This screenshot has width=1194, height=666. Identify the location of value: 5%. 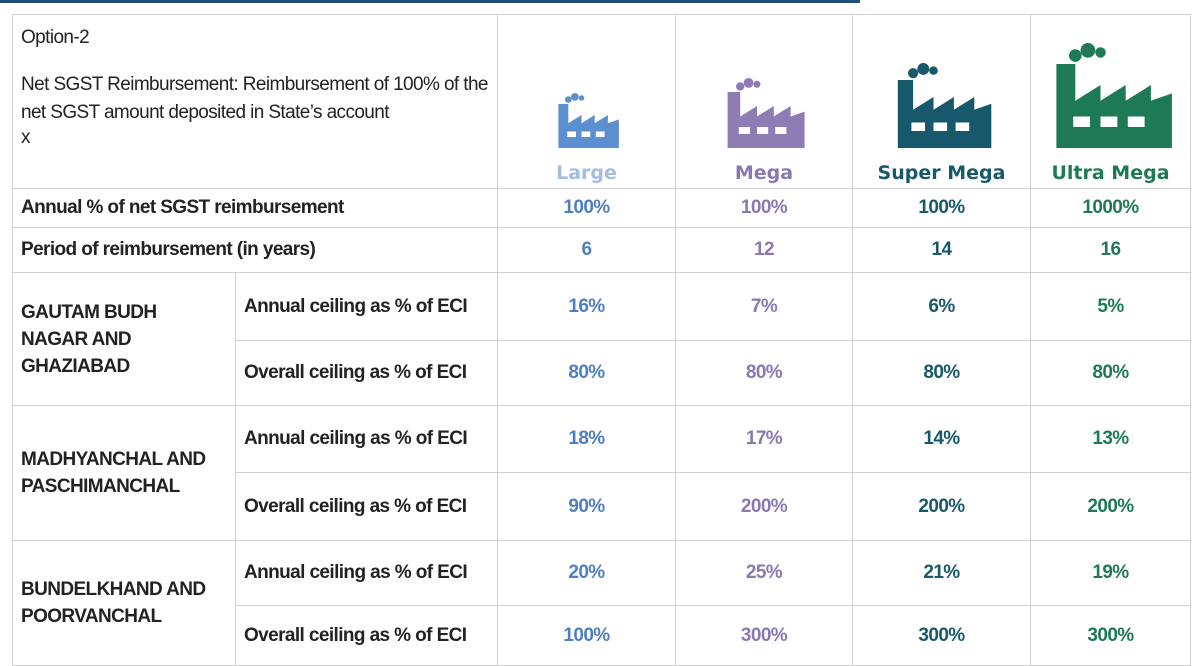
(1110, 306).